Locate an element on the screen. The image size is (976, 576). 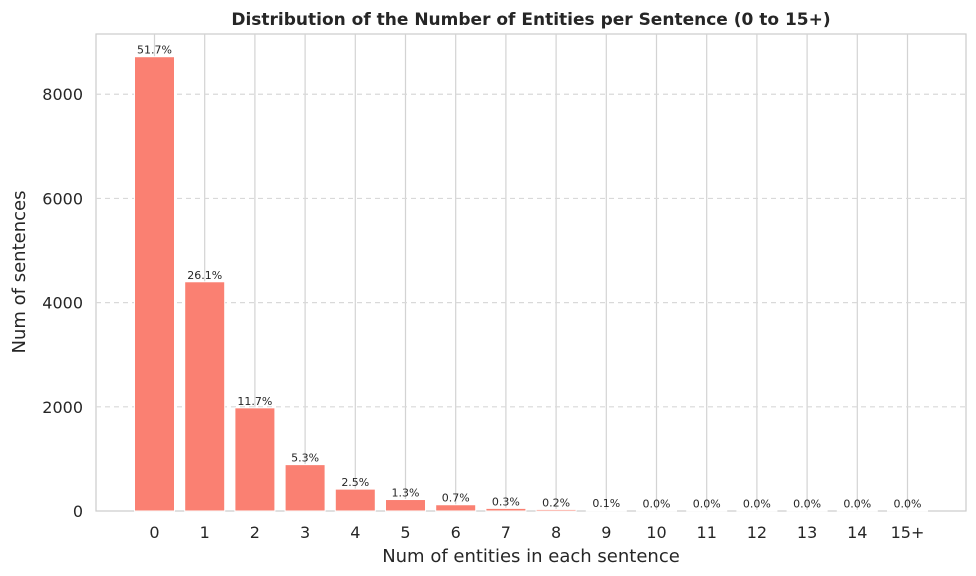
y-tick-label: 4000 is located at coordinates (62, 303).